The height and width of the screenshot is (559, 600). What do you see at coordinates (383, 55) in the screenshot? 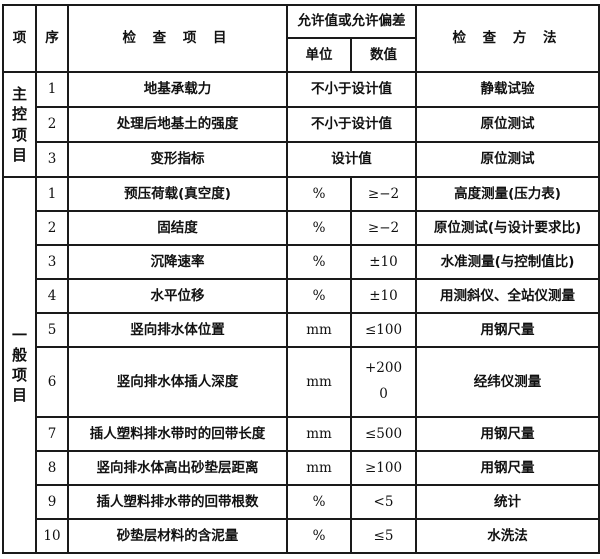
I see `header-value: 数值` at bounding box center [383, 55].